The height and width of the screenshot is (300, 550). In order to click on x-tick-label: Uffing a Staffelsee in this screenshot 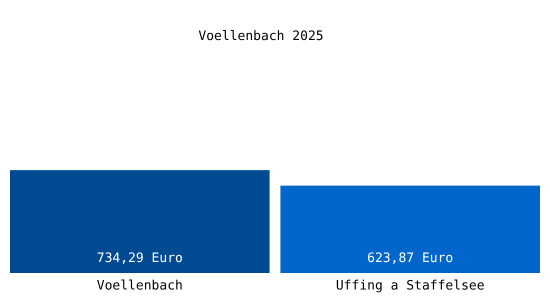, I will do `click(410, 286)`.